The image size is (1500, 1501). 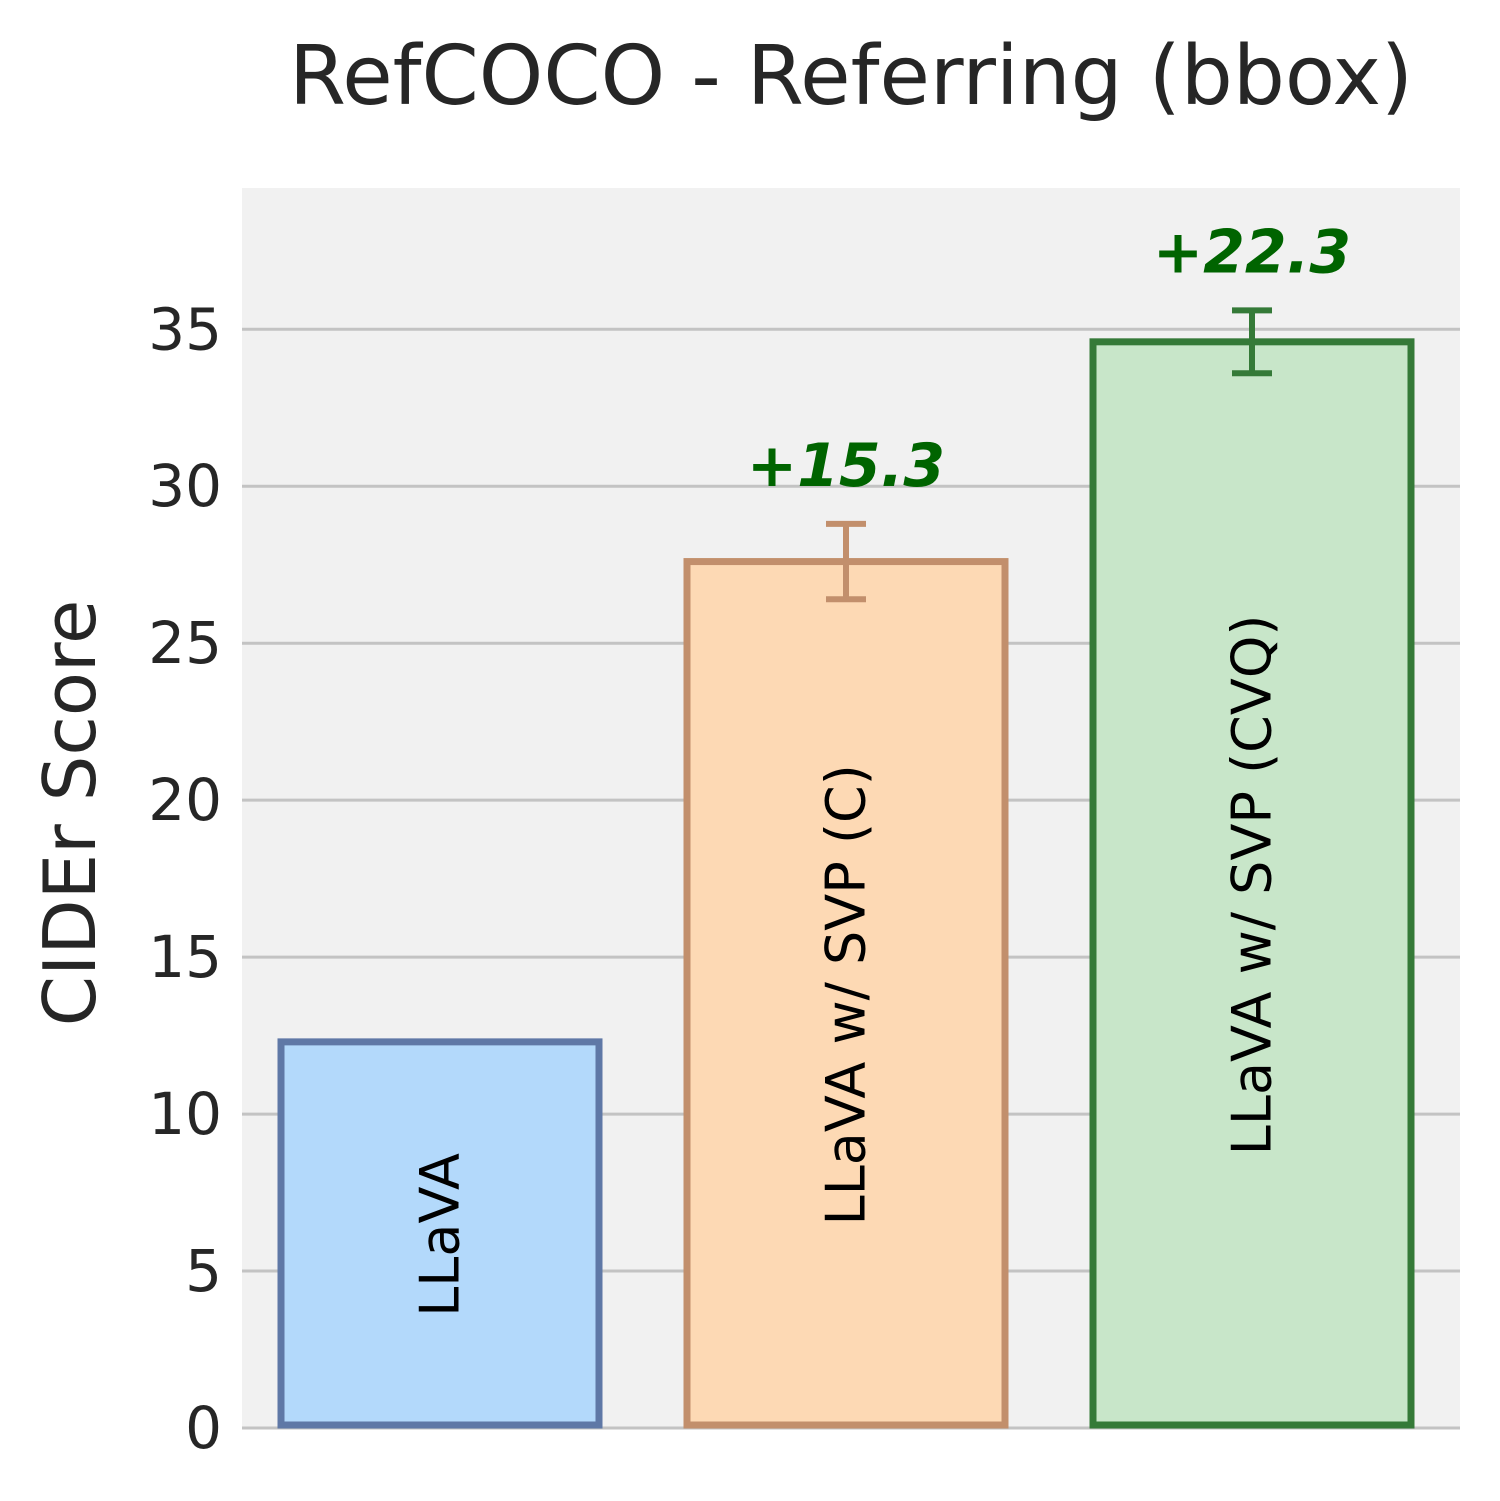 I want to click on improvement-label: +22.3, so click(x=1252, y=252).